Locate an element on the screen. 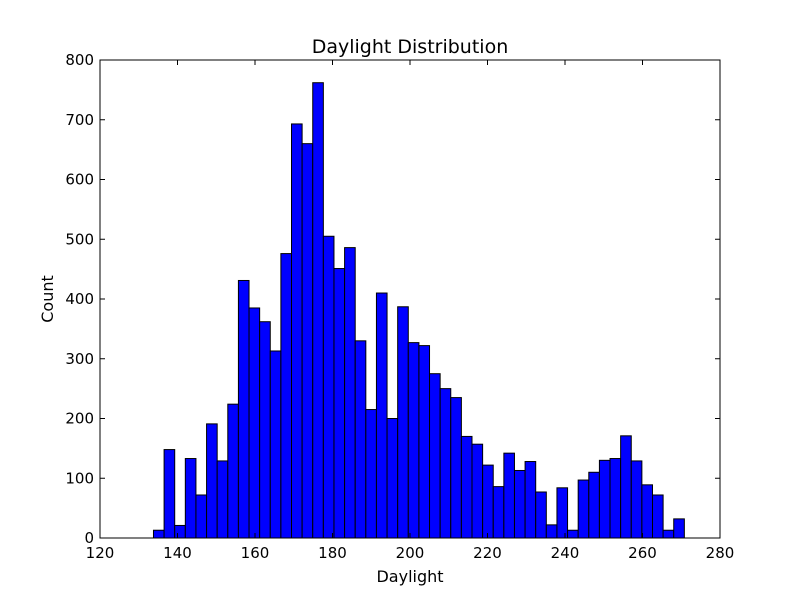  y-tick-label: 400 is located at coordinates (79, 299).